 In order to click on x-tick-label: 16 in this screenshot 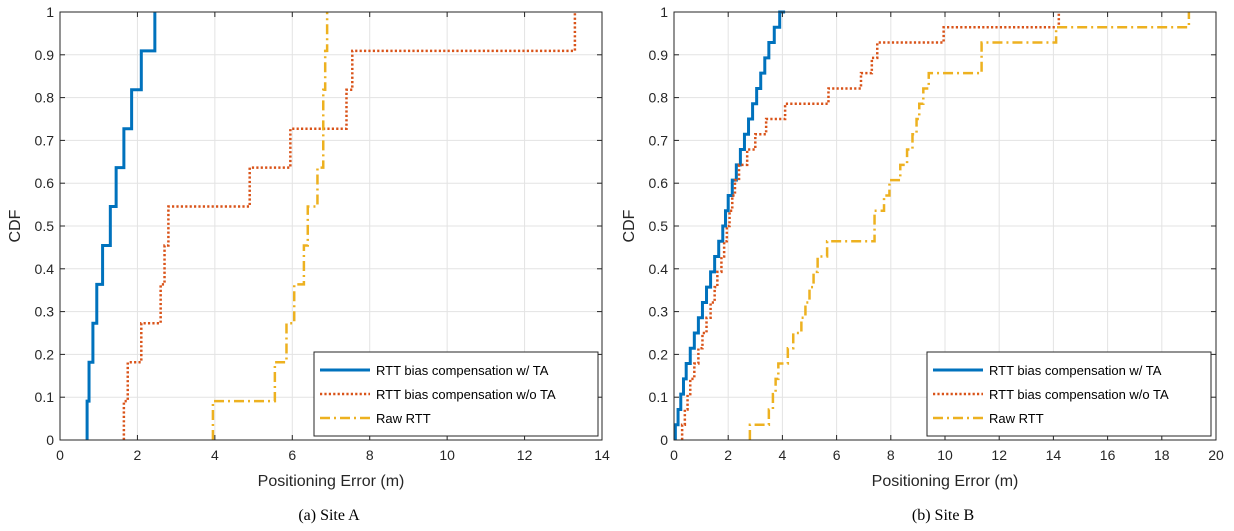, I will do `click(1108, 455)`.